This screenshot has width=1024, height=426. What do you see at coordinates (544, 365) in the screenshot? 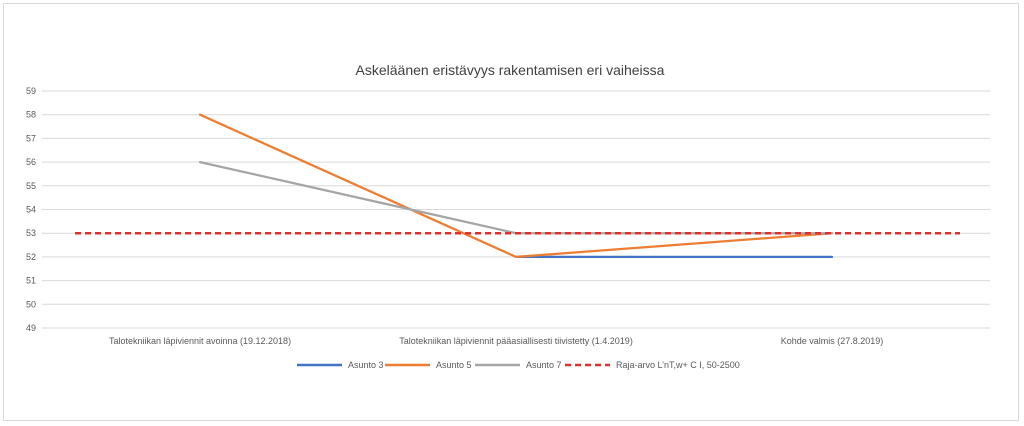
I see `legend-label-3: Asunto 7` at bounding box center [544, 365].